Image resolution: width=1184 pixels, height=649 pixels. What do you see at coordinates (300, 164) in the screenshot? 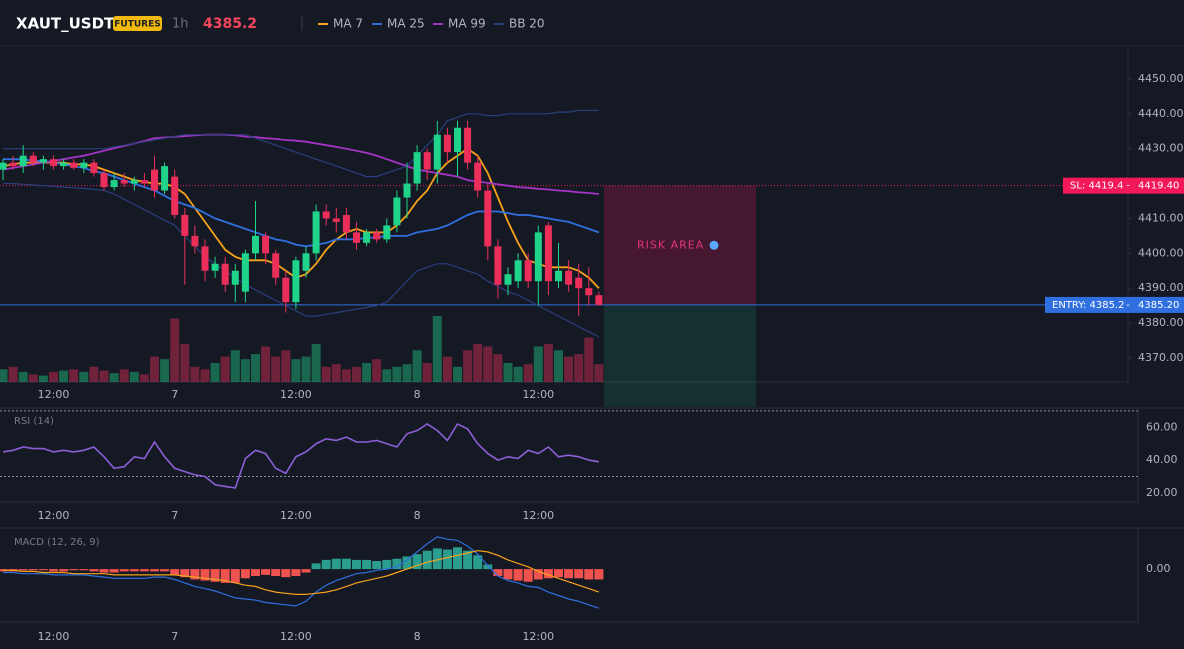
I see `ma-line` at bounding box center [300, 164].